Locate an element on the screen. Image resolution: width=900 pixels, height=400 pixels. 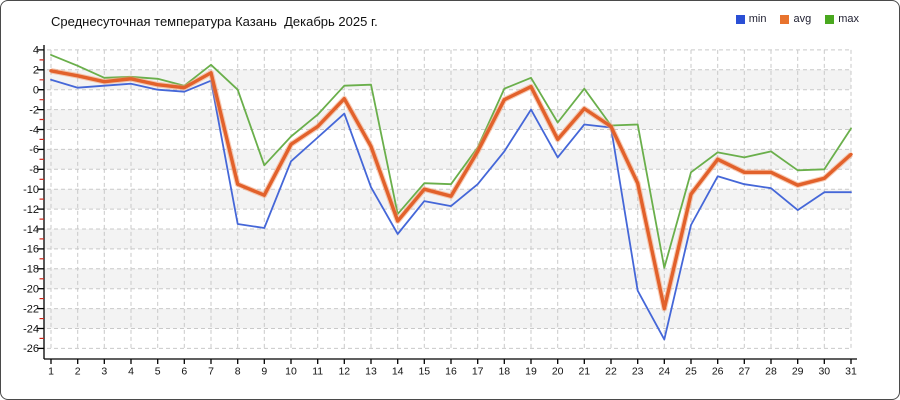
y-tick-label: 2 is located at coordinates (36, 71).